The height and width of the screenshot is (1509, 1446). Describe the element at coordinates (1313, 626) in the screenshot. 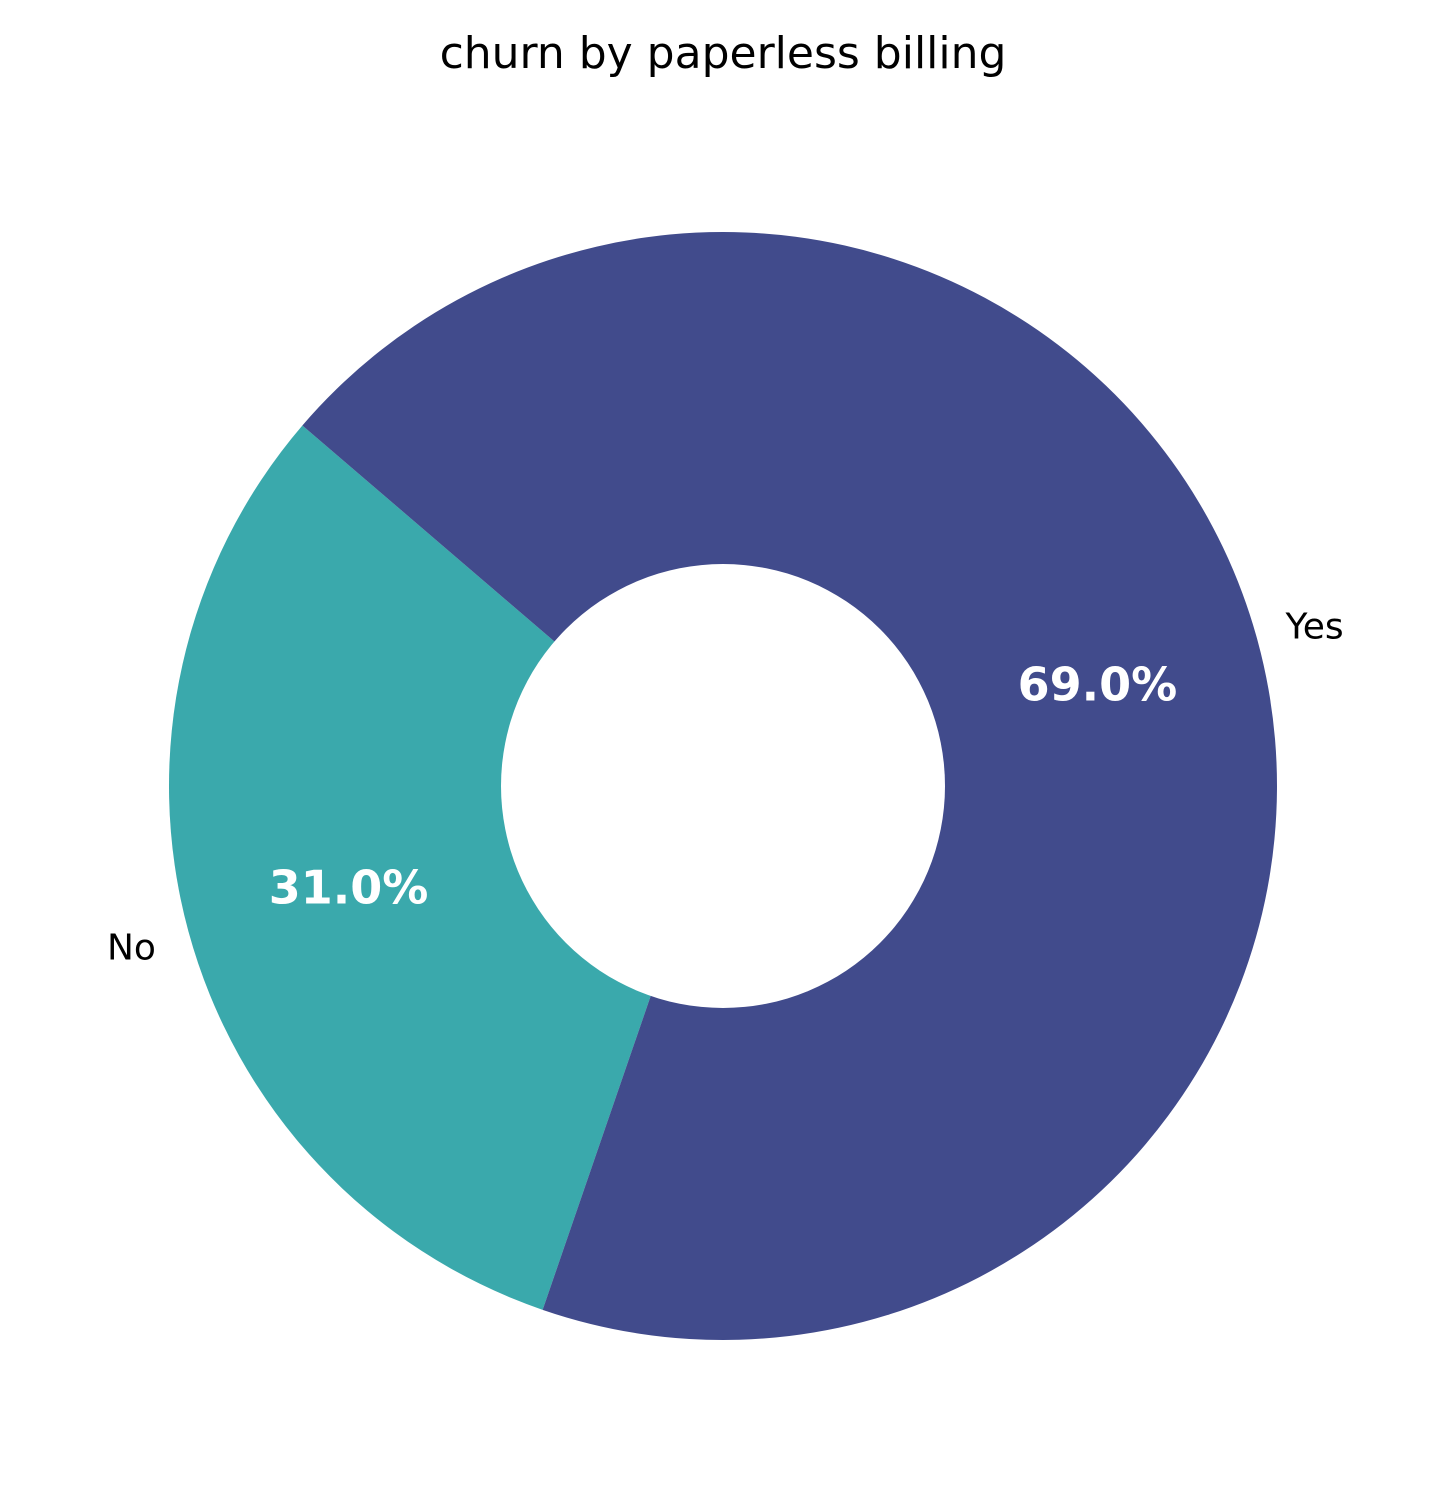

I see `slice-label-yes: Yes` at that location.